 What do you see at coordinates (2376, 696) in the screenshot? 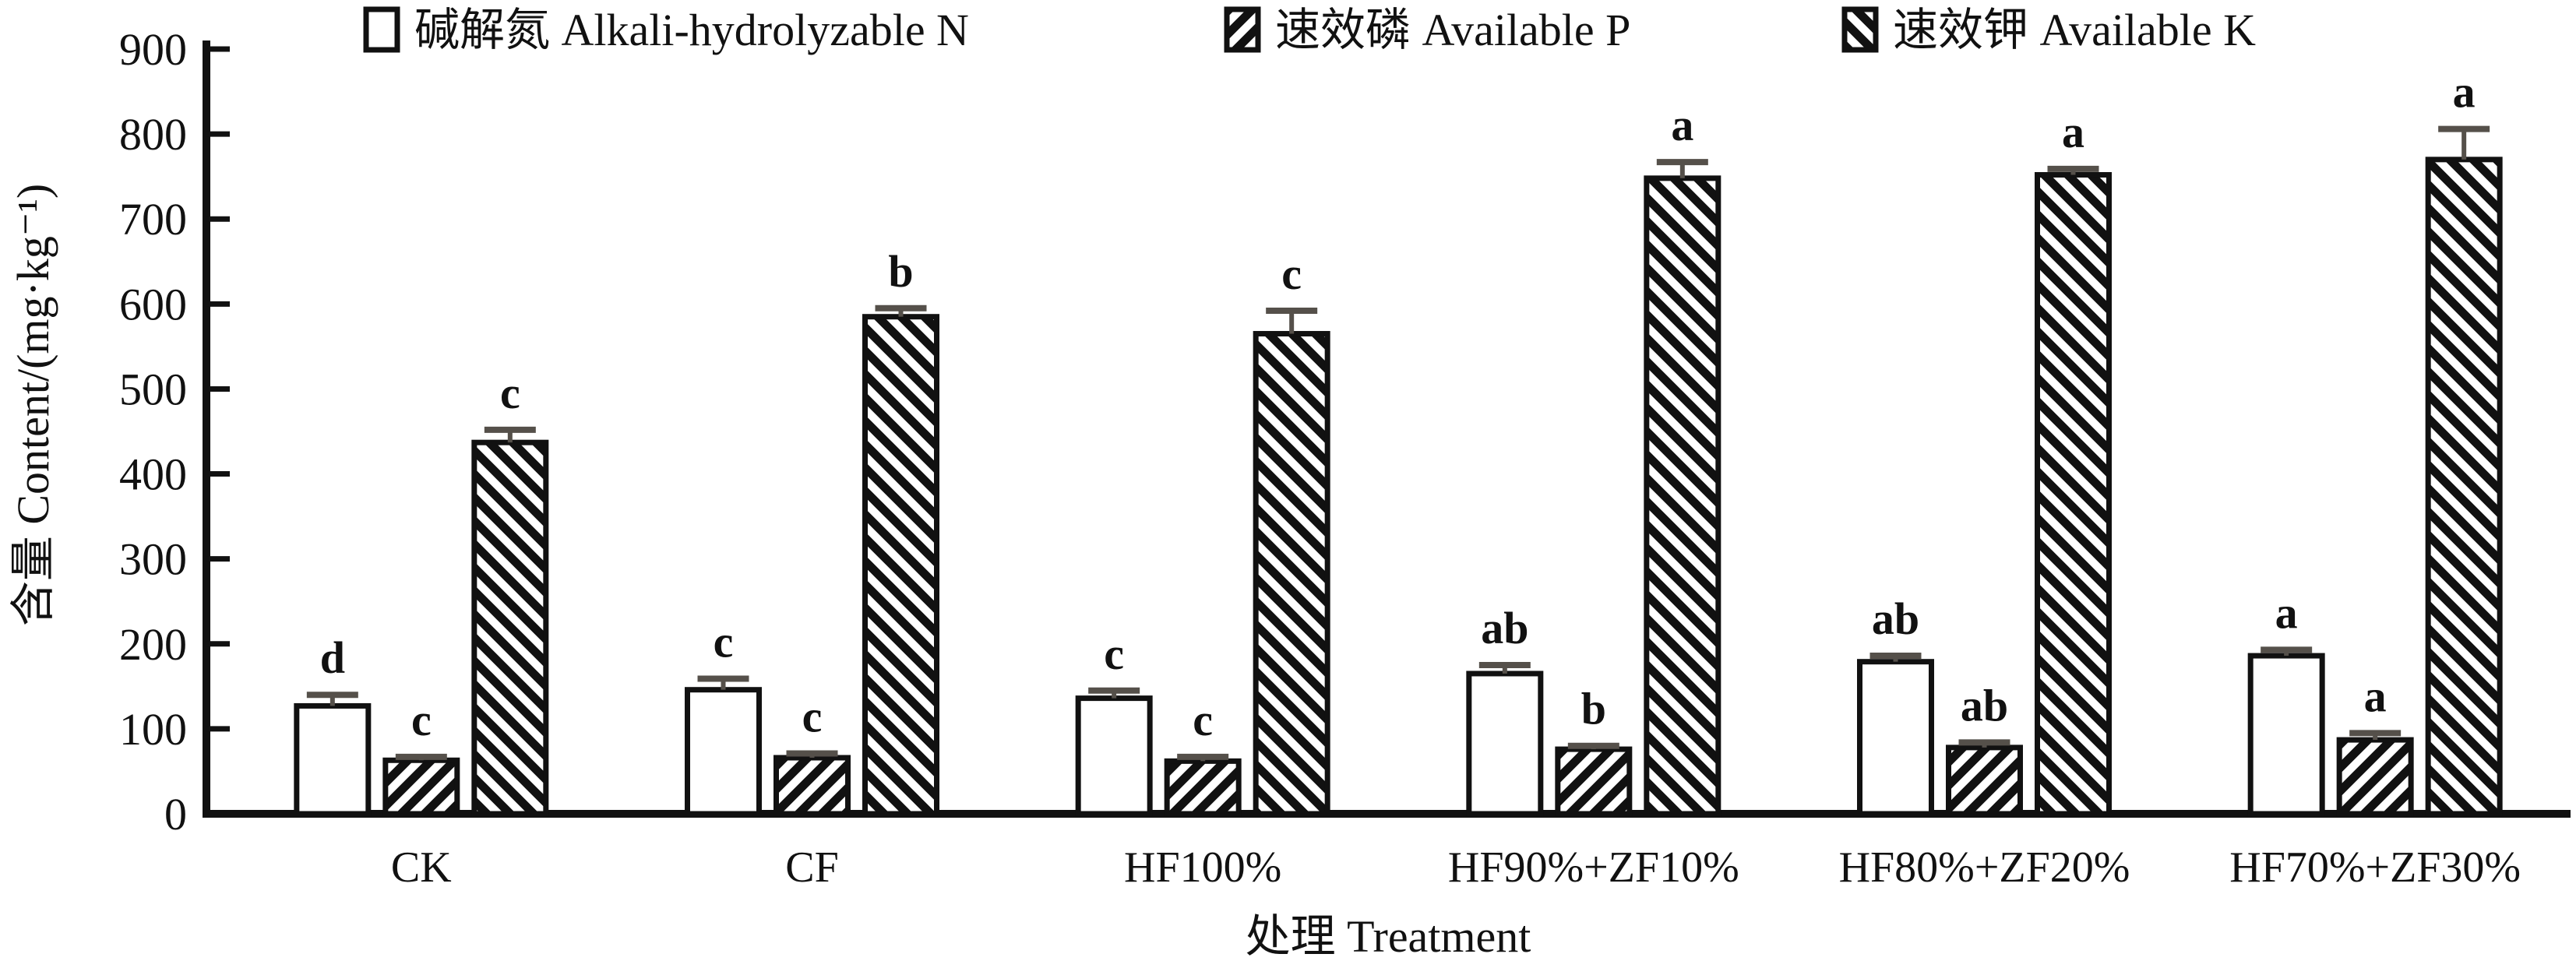
I see `sig-letter-p-HF70%+ZF30%: a` at bounding box center [2376, 696].